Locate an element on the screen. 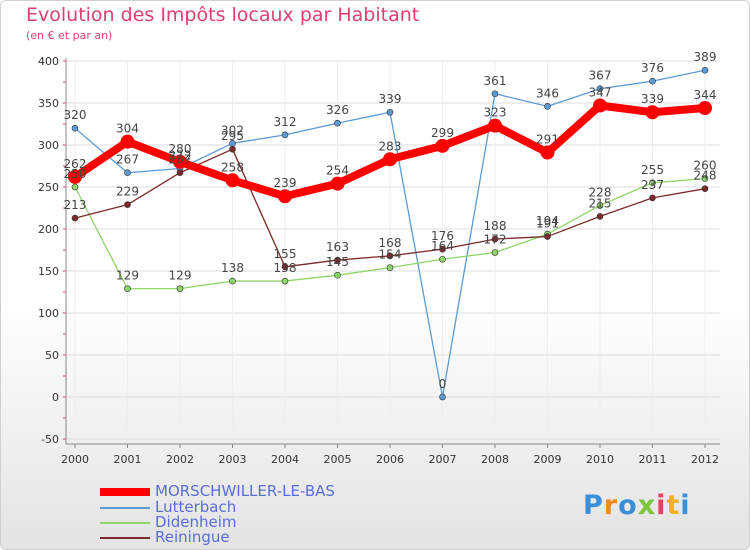 Image resolution: width=750 pixels, height=550 pixels. data-label: 129 is located at coordinates (127, 276).